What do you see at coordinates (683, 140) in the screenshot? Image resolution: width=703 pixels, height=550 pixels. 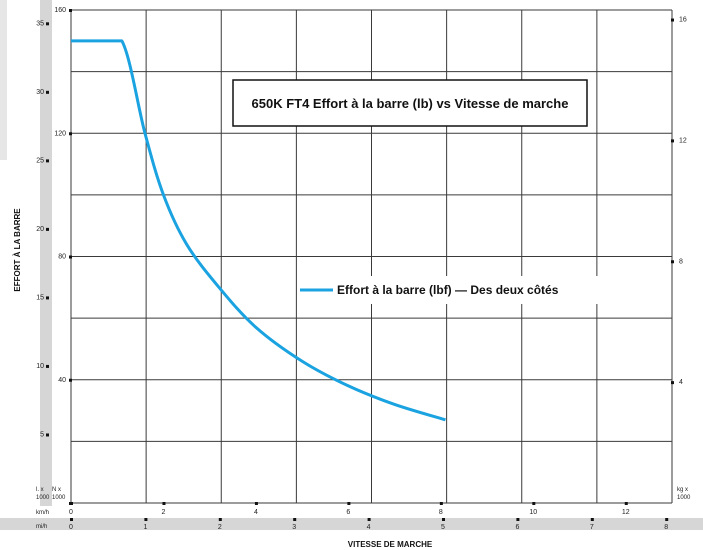 I see `kg-tick-label: 12` at bounding box center [683, 140].